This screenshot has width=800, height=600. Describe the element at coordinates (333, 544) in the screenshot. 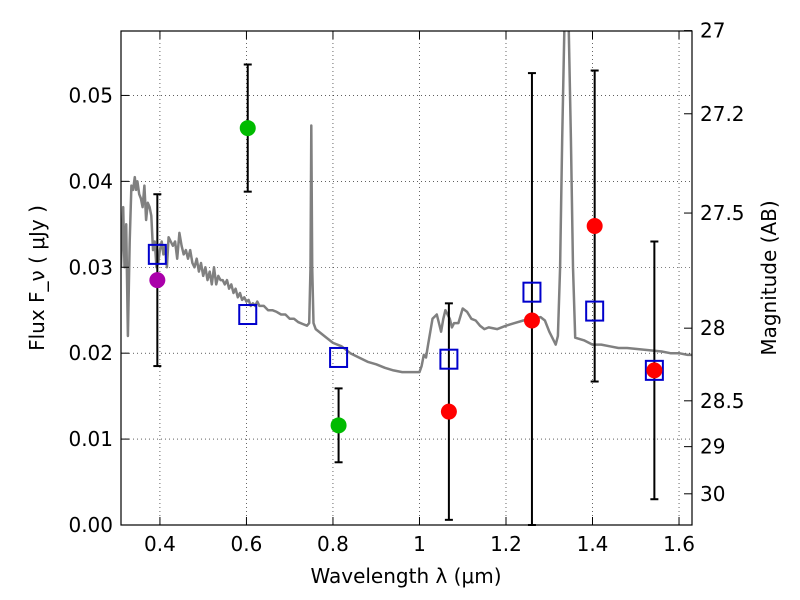

I see `x-tick-label: 0.8` at that location.